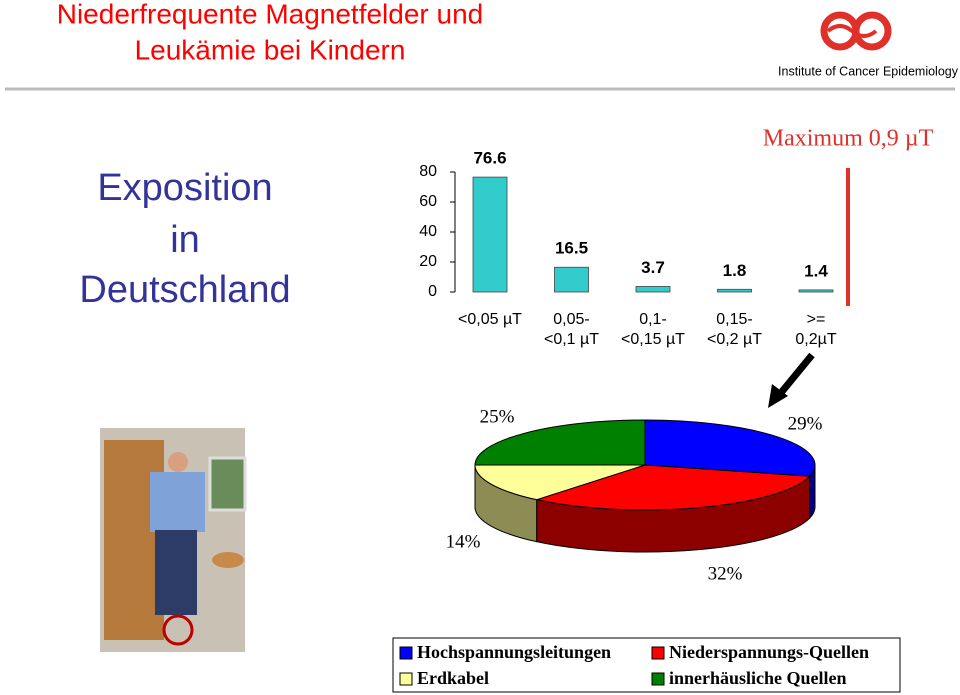 The height and width of the screenshot is (695, 960). What do you see at coordinates (856, 31) in the screenshot?
I see `logo` at bounding box center [856, 31].